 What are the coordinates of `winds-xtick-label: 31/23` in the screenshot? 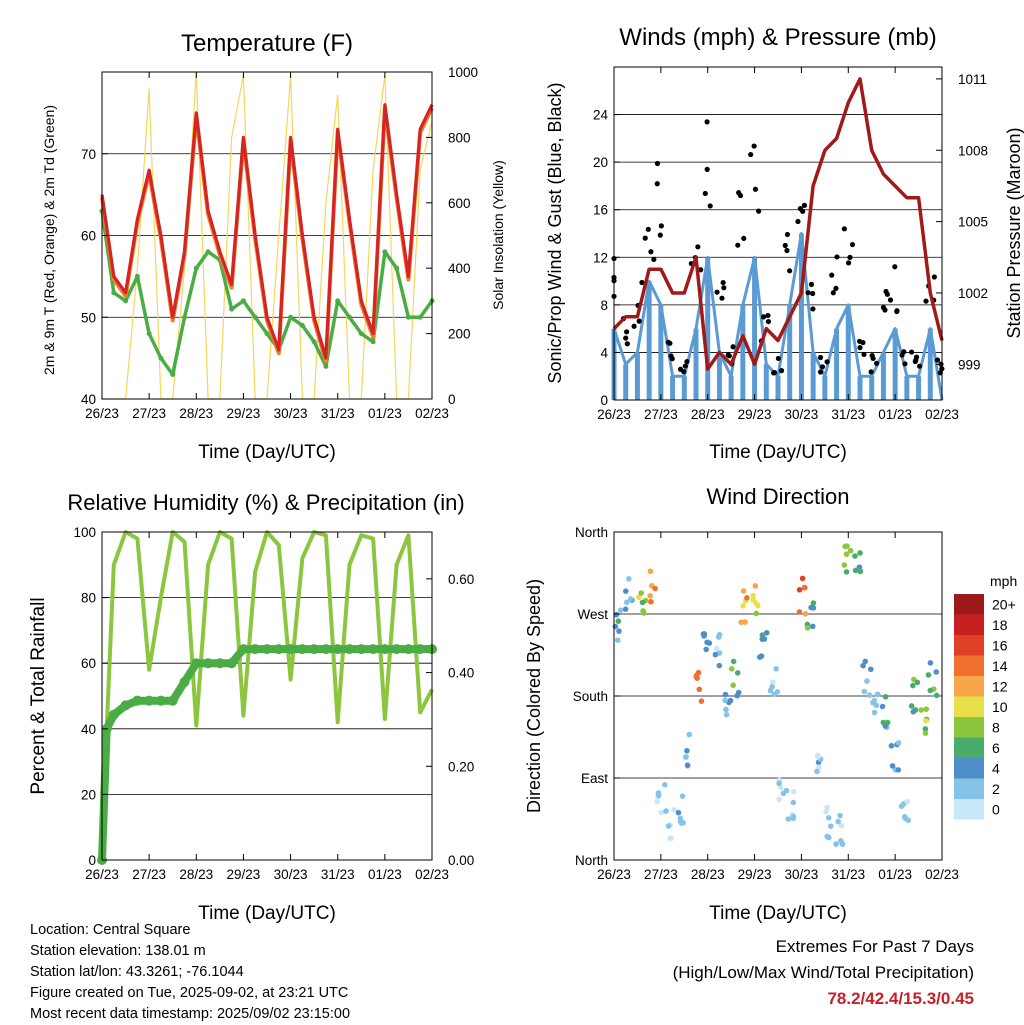 It's located at (848, 414).